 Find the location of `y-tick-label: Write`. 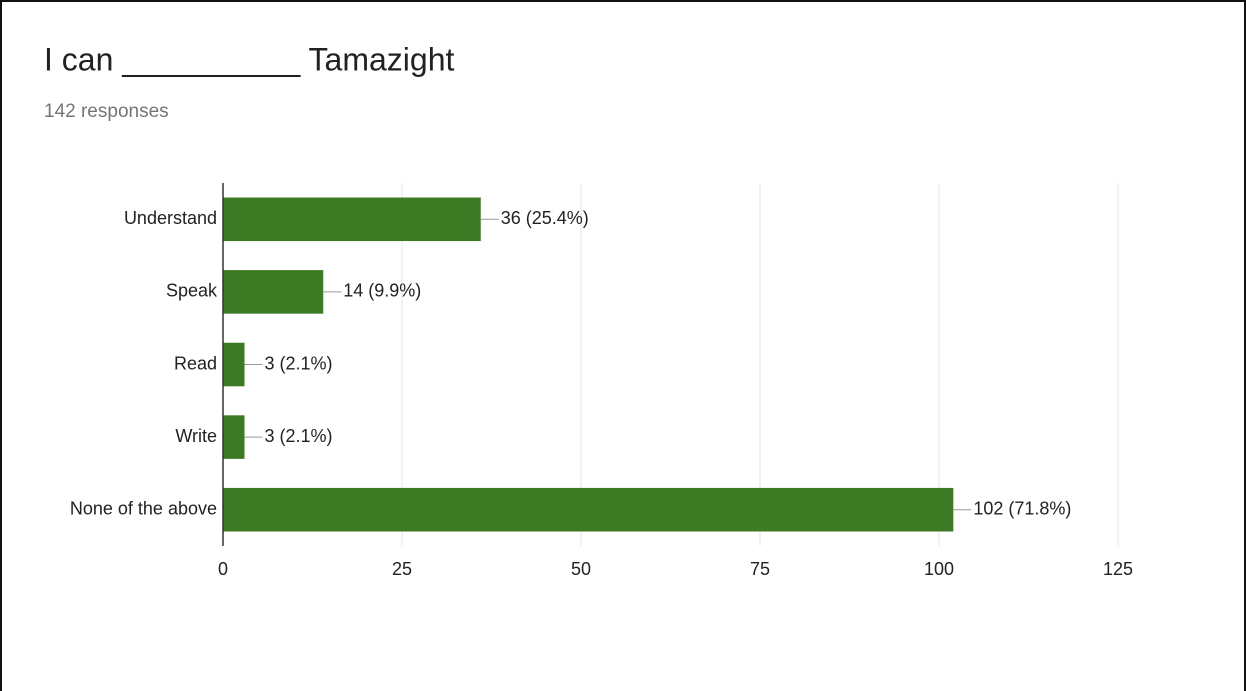

y-tick-label: Write is located at coordinates (196, 436).